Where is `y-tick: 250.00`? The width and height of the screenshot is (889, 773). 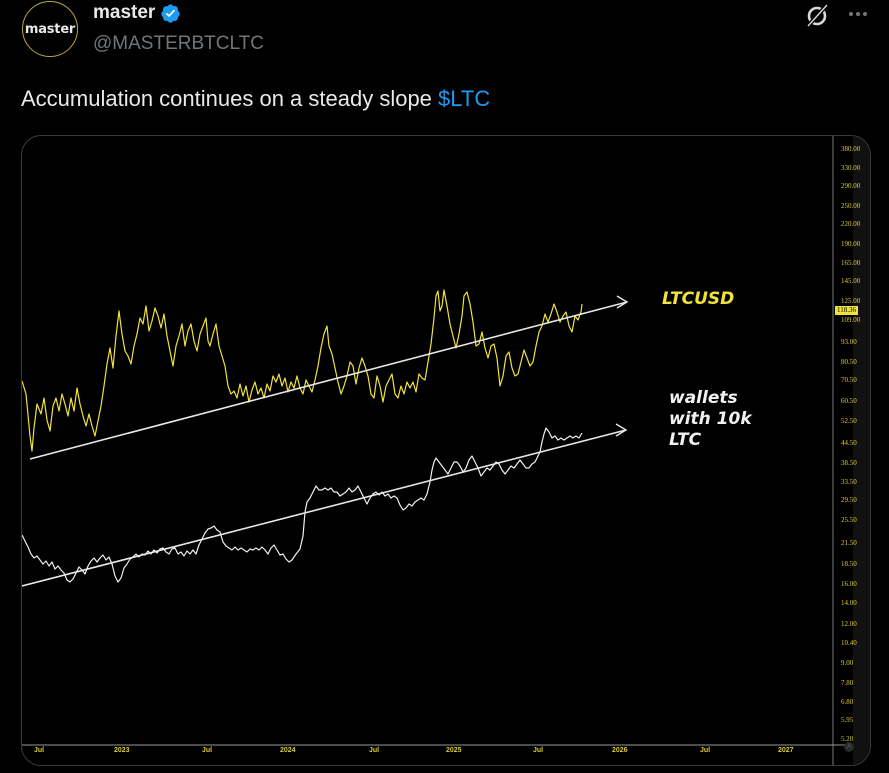
y-tick: 250.00 is located at coordinates (851, 206).